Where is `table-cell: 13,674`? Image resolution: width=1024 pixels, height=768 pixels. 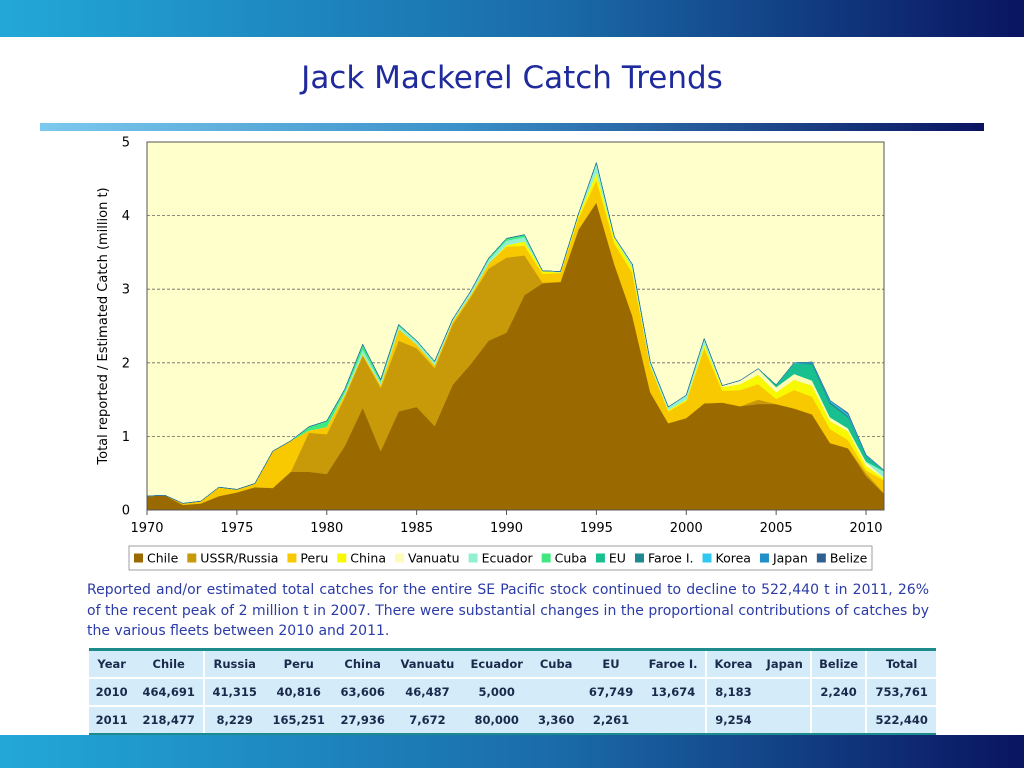
table-cell: 13,674 is located at coordinates (673, 692).